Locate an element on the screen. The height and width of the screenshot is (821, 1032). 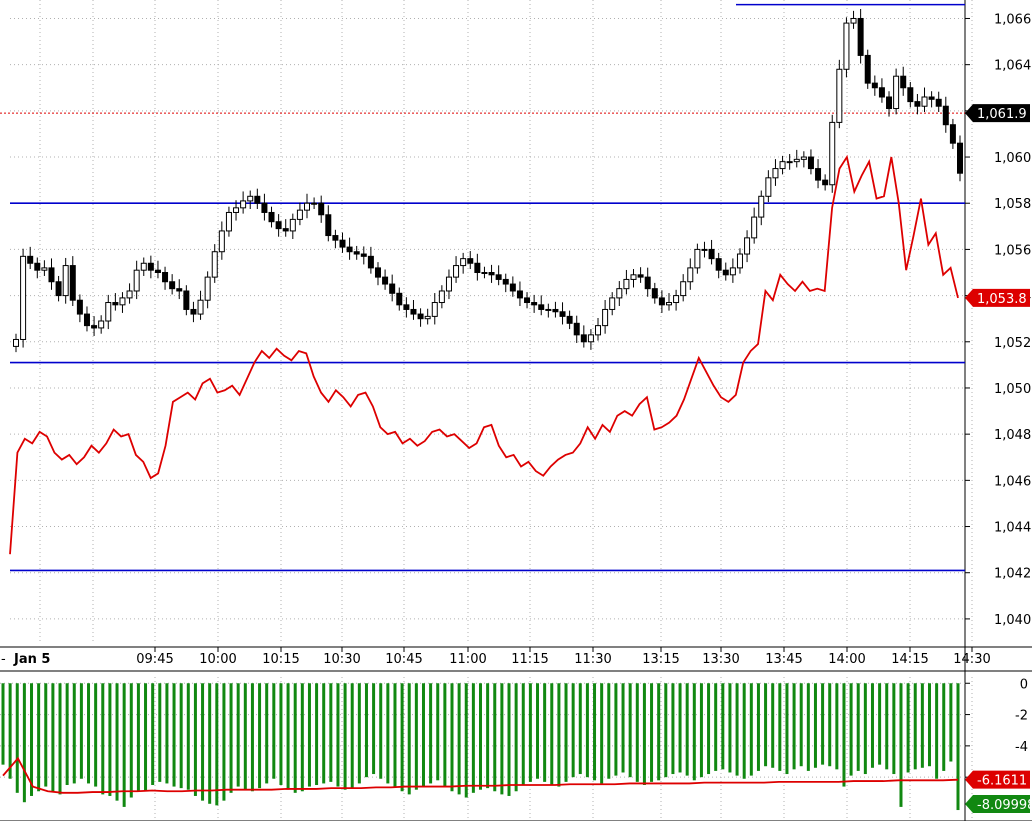
price-tick-label: 1,042 is located at coordinates (1012, 574).